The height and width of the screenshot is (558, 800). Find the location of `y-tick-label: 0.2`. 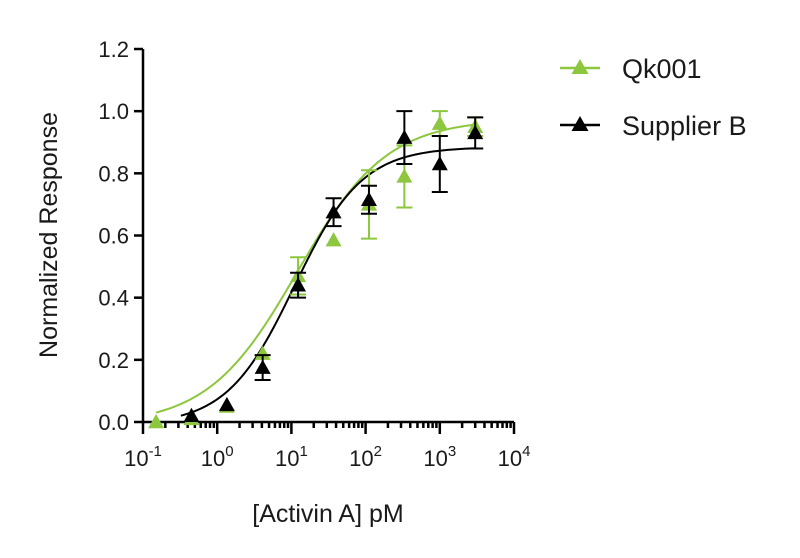

y-tick-label: 0.2 is located at coordinates (113, 360).